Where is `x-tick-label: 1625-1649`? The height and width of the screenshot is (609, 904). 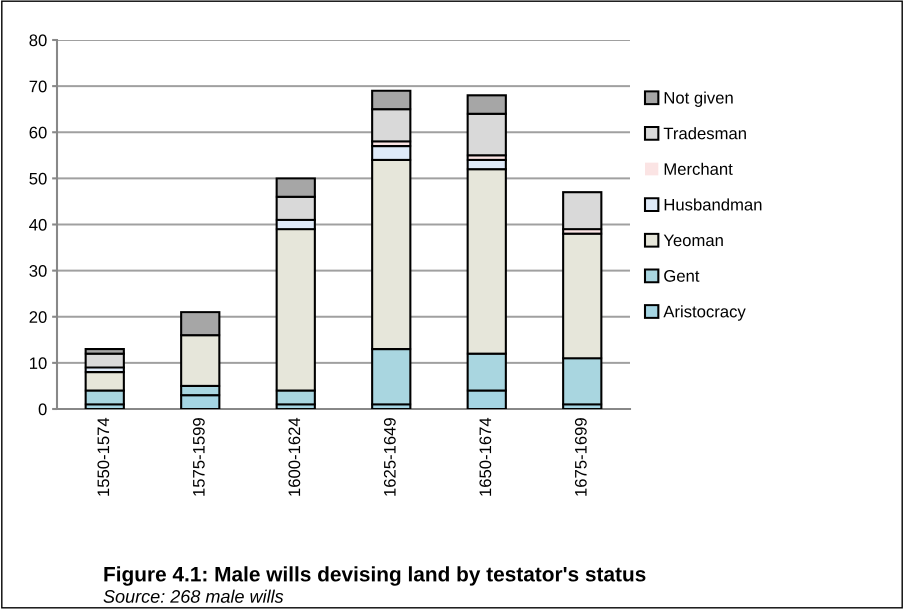
x-tick-label: 1625-1649 is located at coordinates (390, 457).